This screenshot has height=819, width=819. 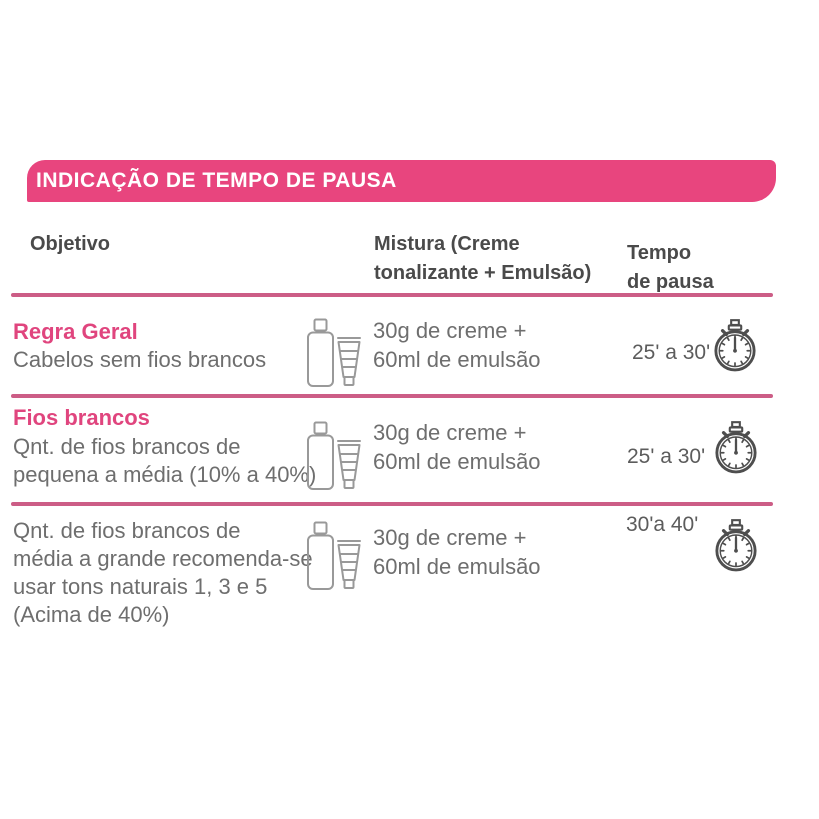 What do you see at coordinates (401, 181) in the screenshot?
I see `header-banner: INDICAÇÃO DE TEMPO DE PAUSA` at bounding box center [401, 181].